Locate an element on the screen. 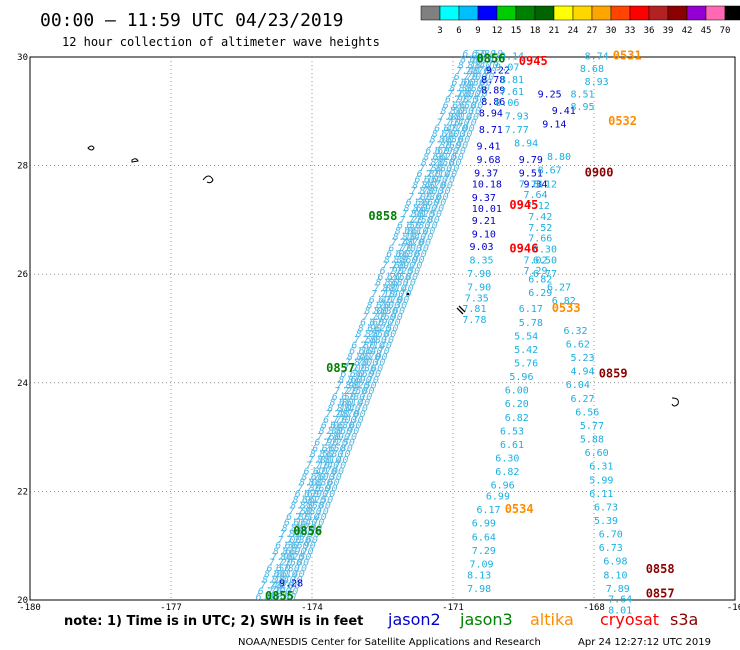  data-point: 6.31 is located at coordinates (601, 467).